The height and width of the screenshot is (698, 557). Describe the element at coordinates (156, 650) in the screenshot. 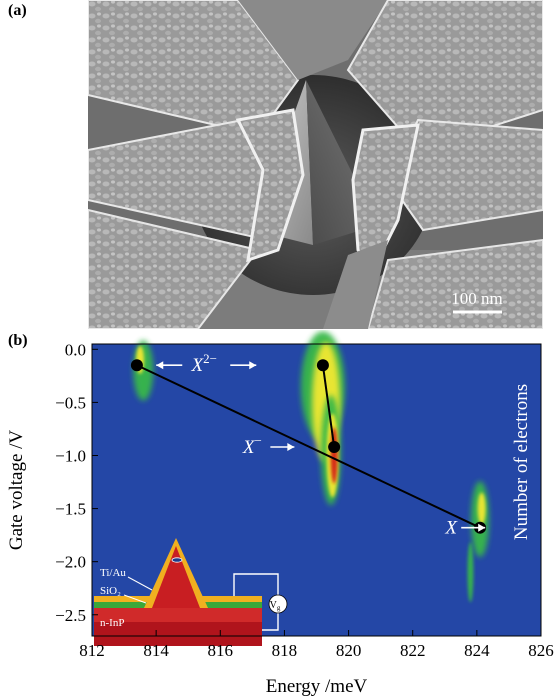

I see `x-tick-label: 814` at that location.